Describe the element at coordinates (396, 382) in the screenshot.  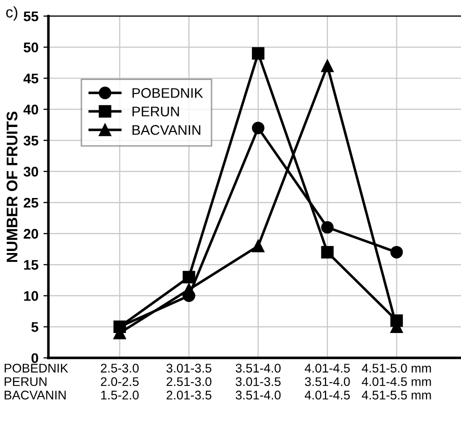
I see `x-tick-label: 4.51-5.0 mm 4.01-4.5 mm 4.51-5.5 mm` at that location.